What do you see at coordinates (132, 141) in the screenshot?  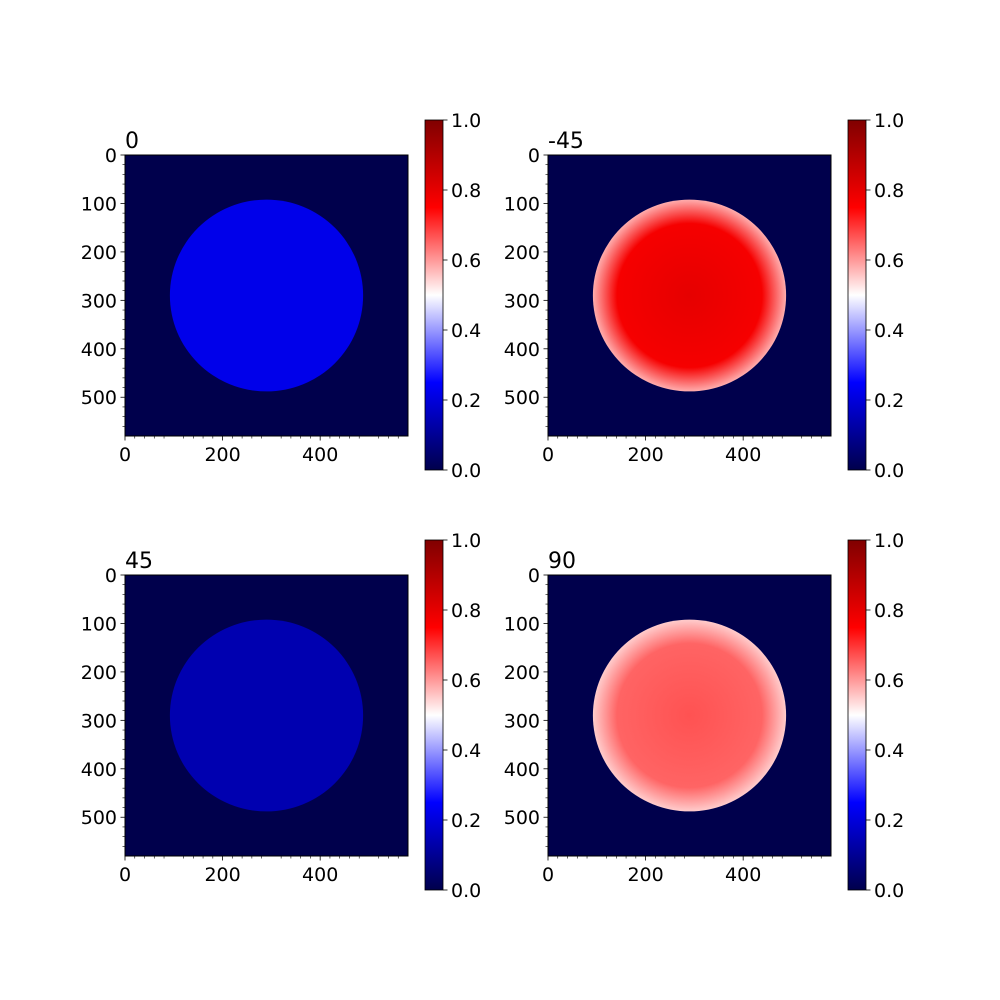 I see `subplot-title: 0` at bounding box center [132, 141].